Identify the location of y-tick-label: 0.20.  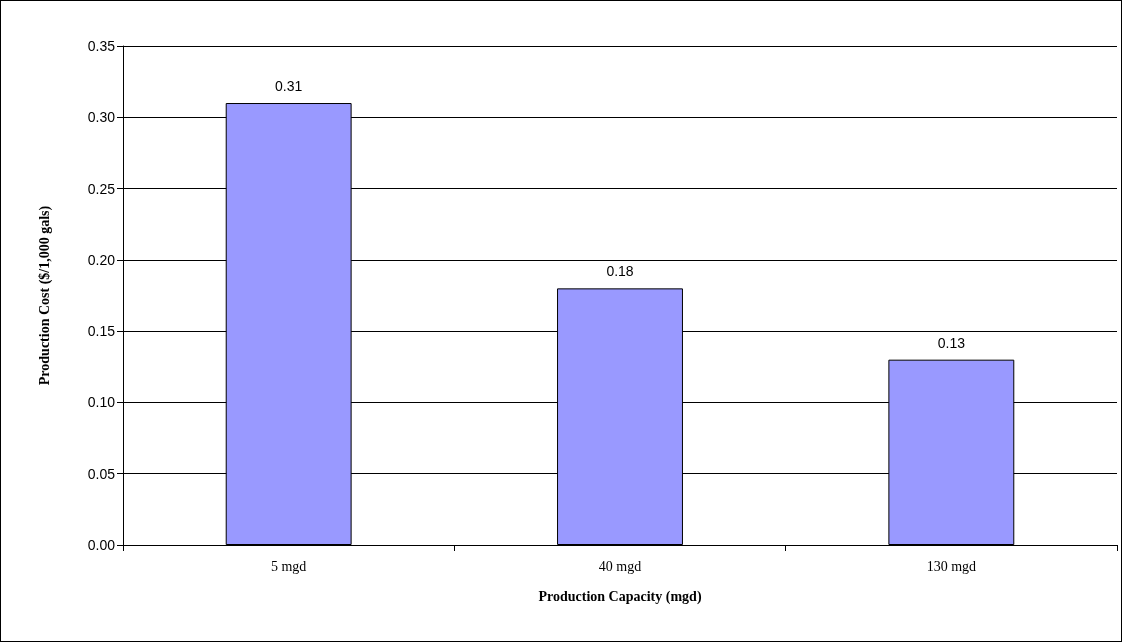
(101, 259).